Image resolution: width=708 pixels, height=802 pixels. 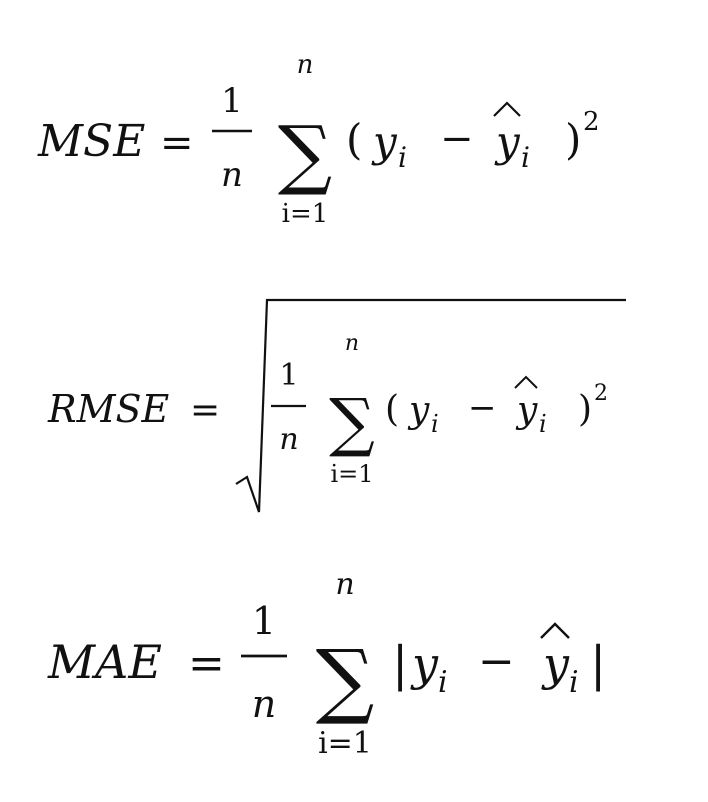 I want to click on mse-label: MSE, so click(x=91, y=141).